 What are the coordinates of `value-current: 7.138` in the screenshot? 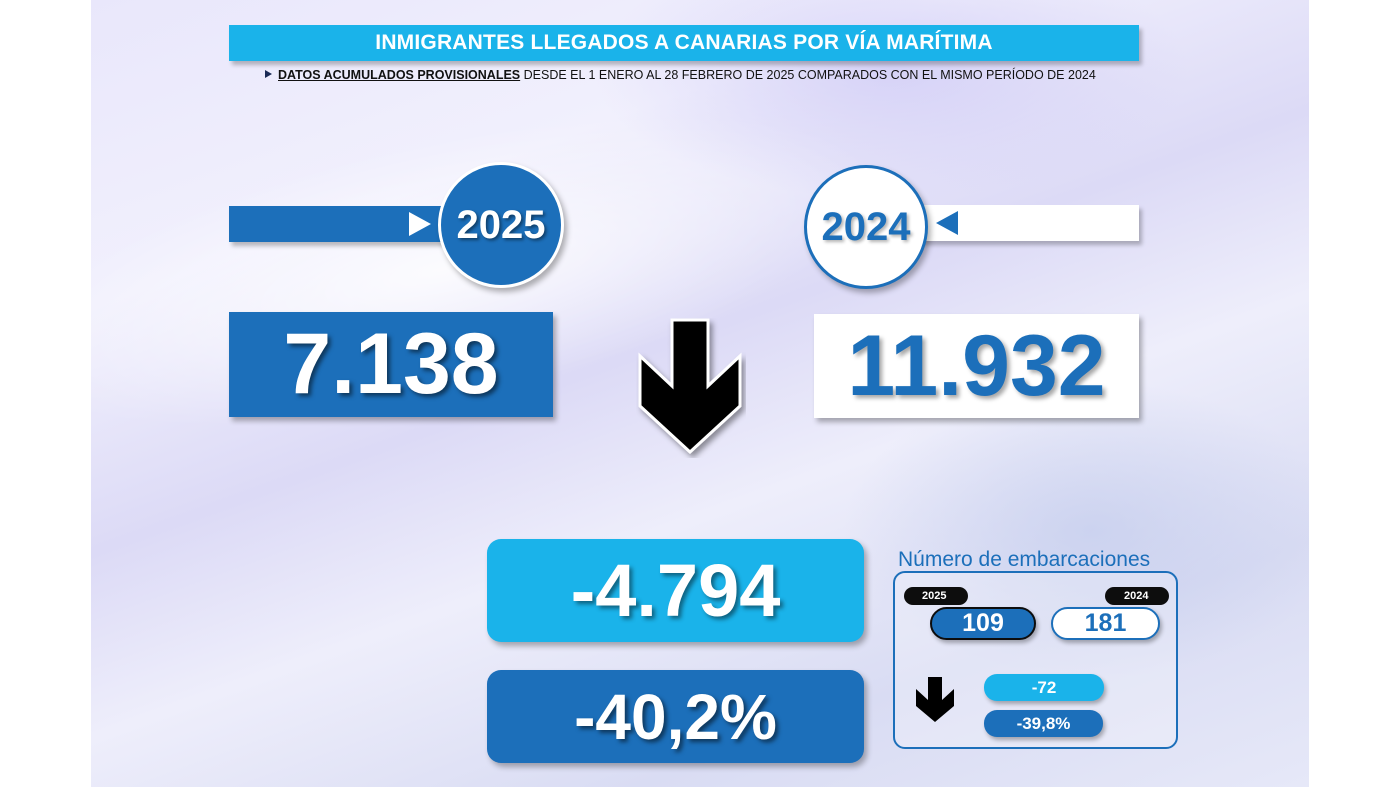 It's located at (391, 364).